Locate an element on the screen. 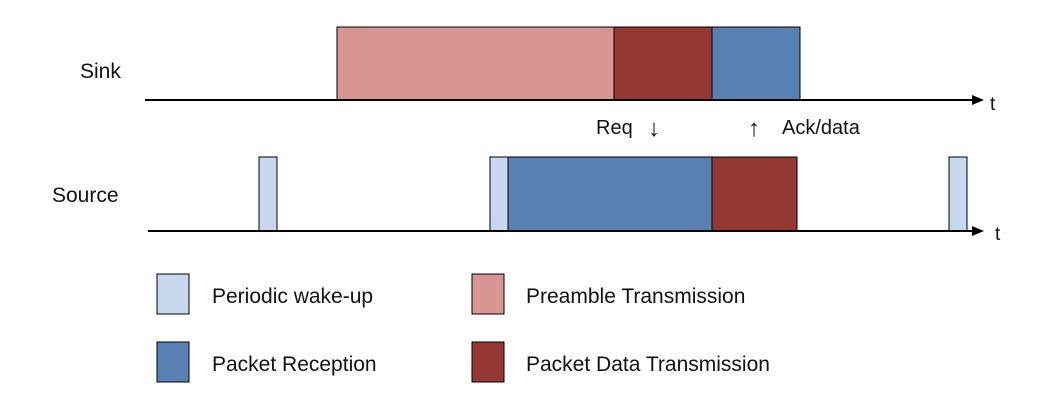  req-label: Req is located at coordinates (614, 128).